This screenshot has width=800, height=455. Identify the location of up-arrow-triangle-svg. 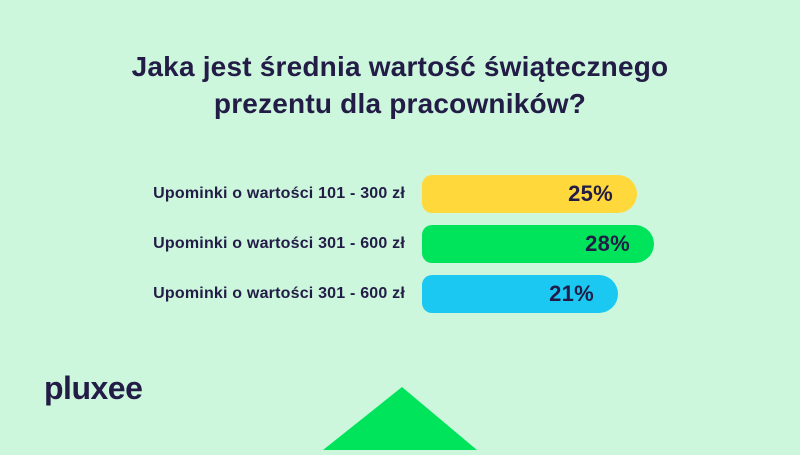
(400, 418).